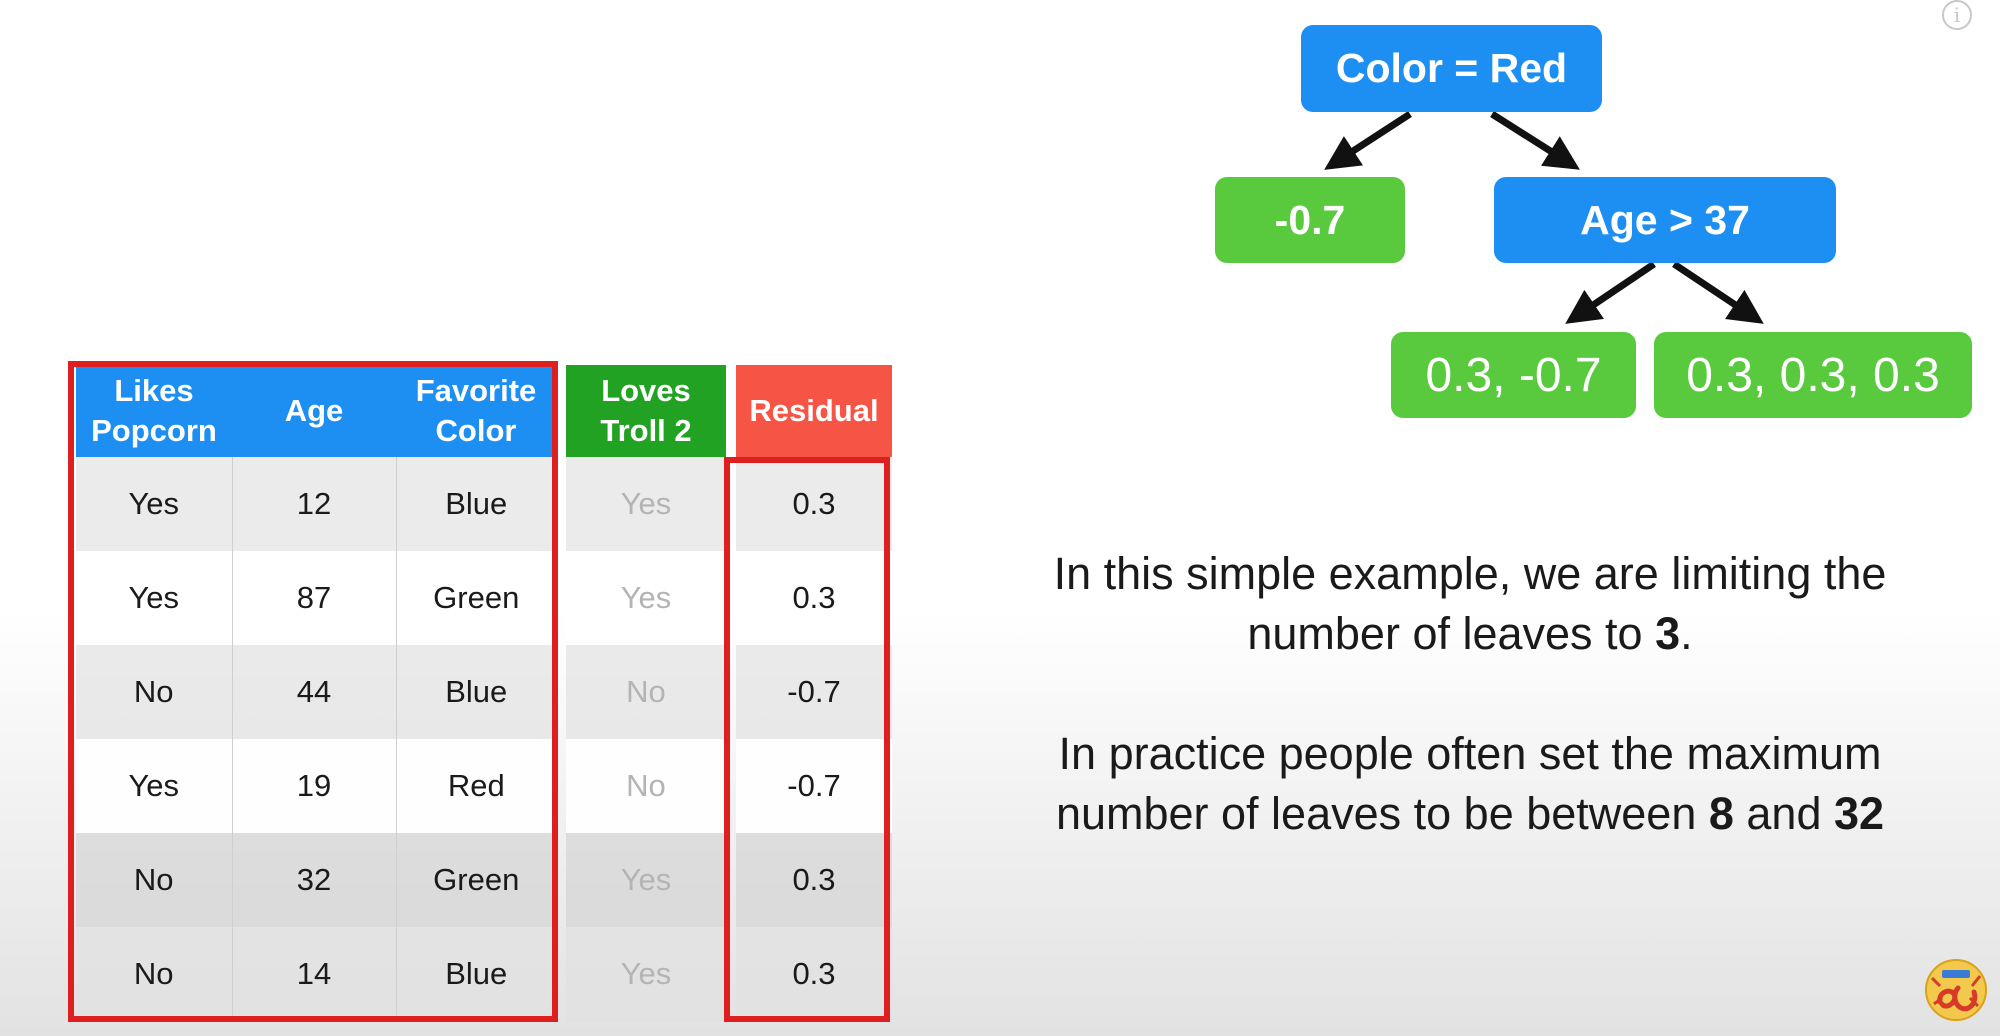  Describe the element at coordinates (1451, 68) in the screenshot. I see `tree-root-node: Color = Red` at that location.